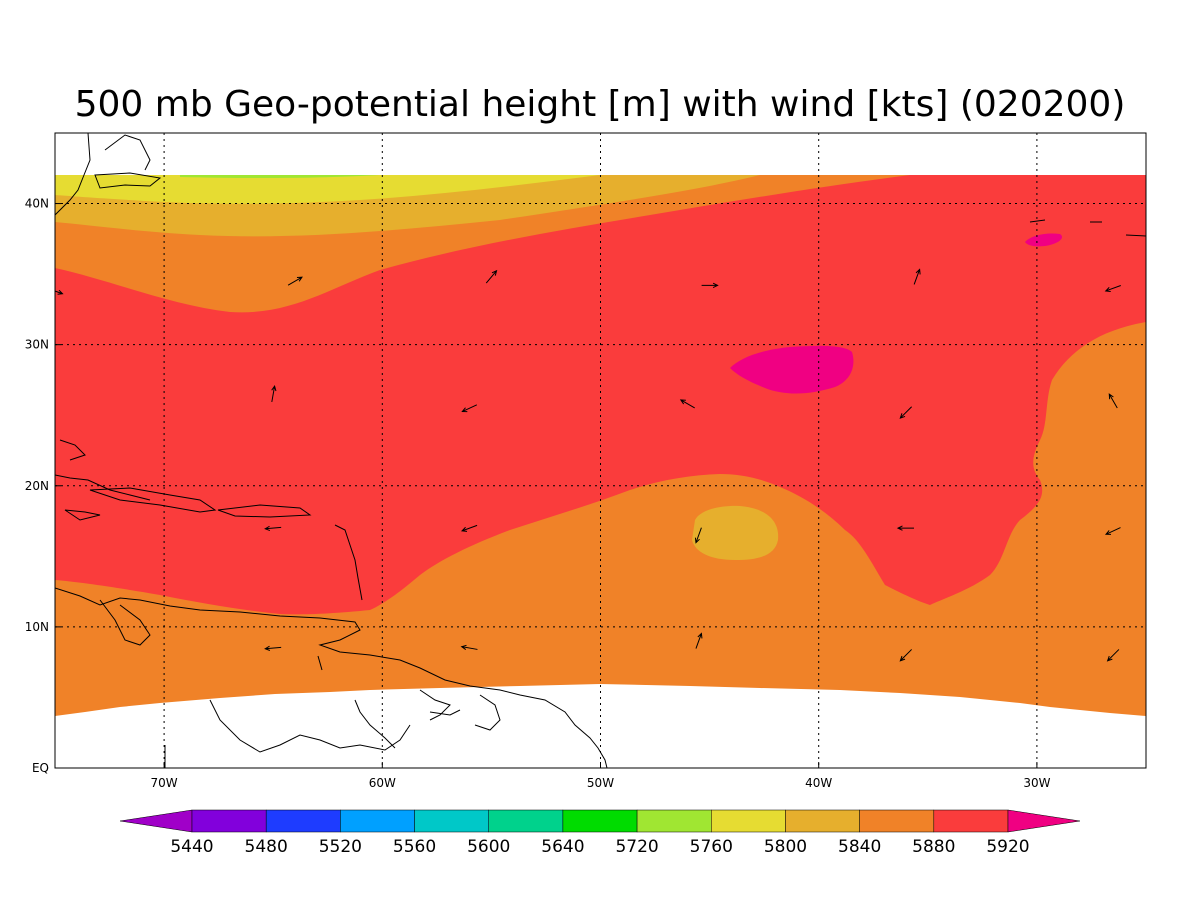 Image resolution: width=1200 pixels, height=900 pixels. Describe the element at coordinates (859, 847) in the screenshot. I see `colorbar-label: 5840` at that location.